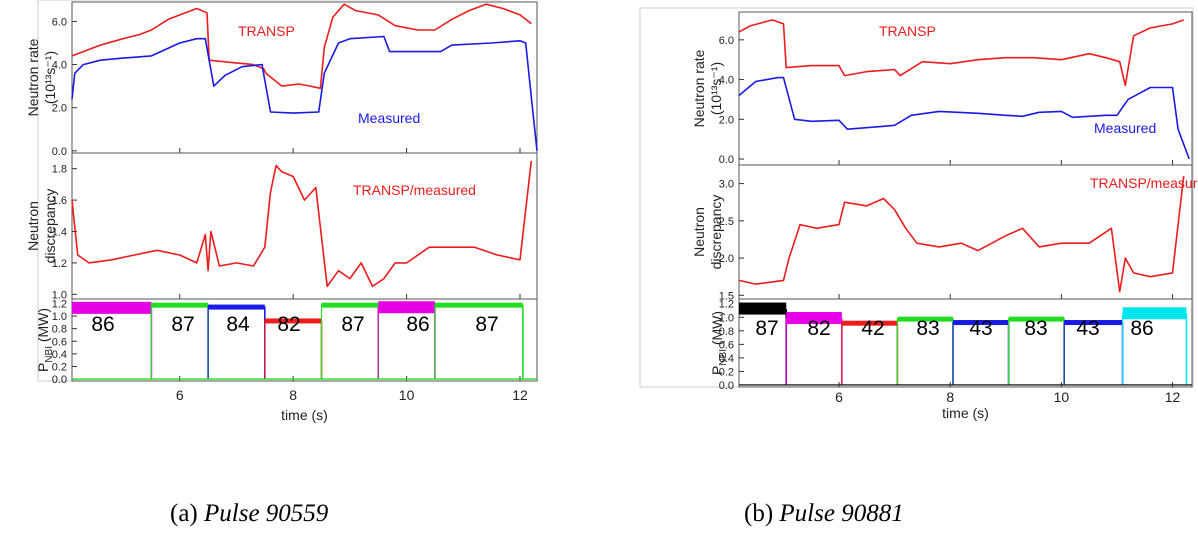  I want to click on caption-b: (b) Pulse 90881, so click(824, 514).